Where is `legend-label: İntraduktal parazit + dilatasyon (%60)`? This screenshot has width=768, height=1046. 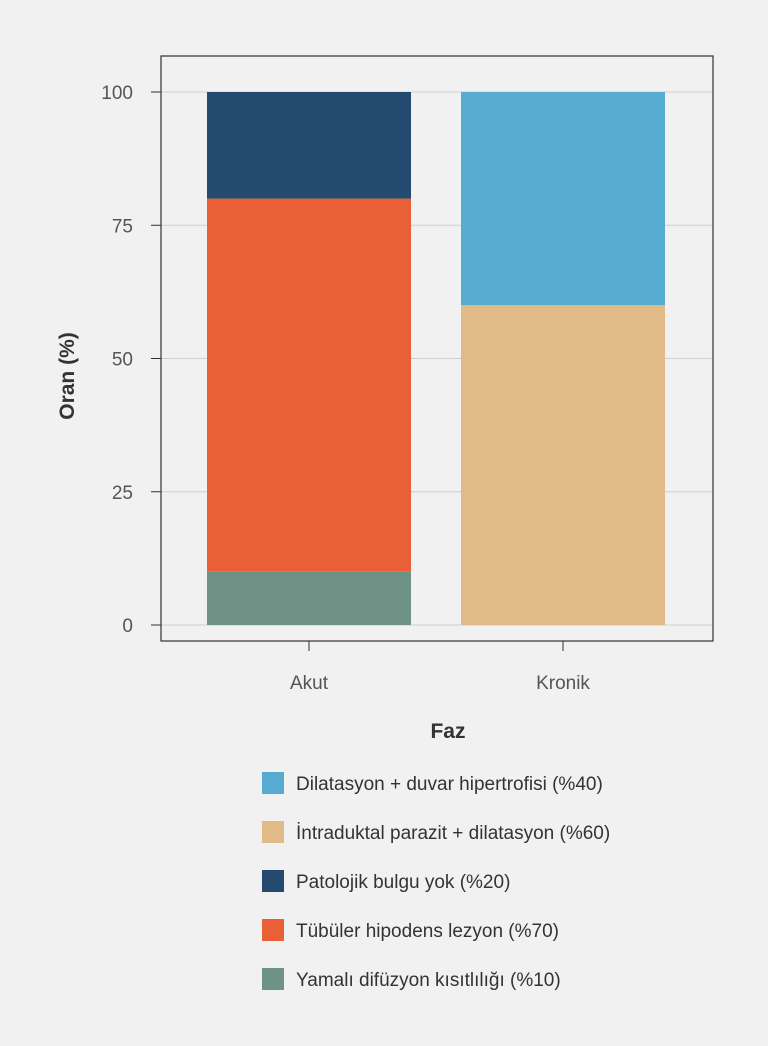
legend-label: İntraduktal parazit + dilatasyon (%60) is located at coordinates (453, 833).